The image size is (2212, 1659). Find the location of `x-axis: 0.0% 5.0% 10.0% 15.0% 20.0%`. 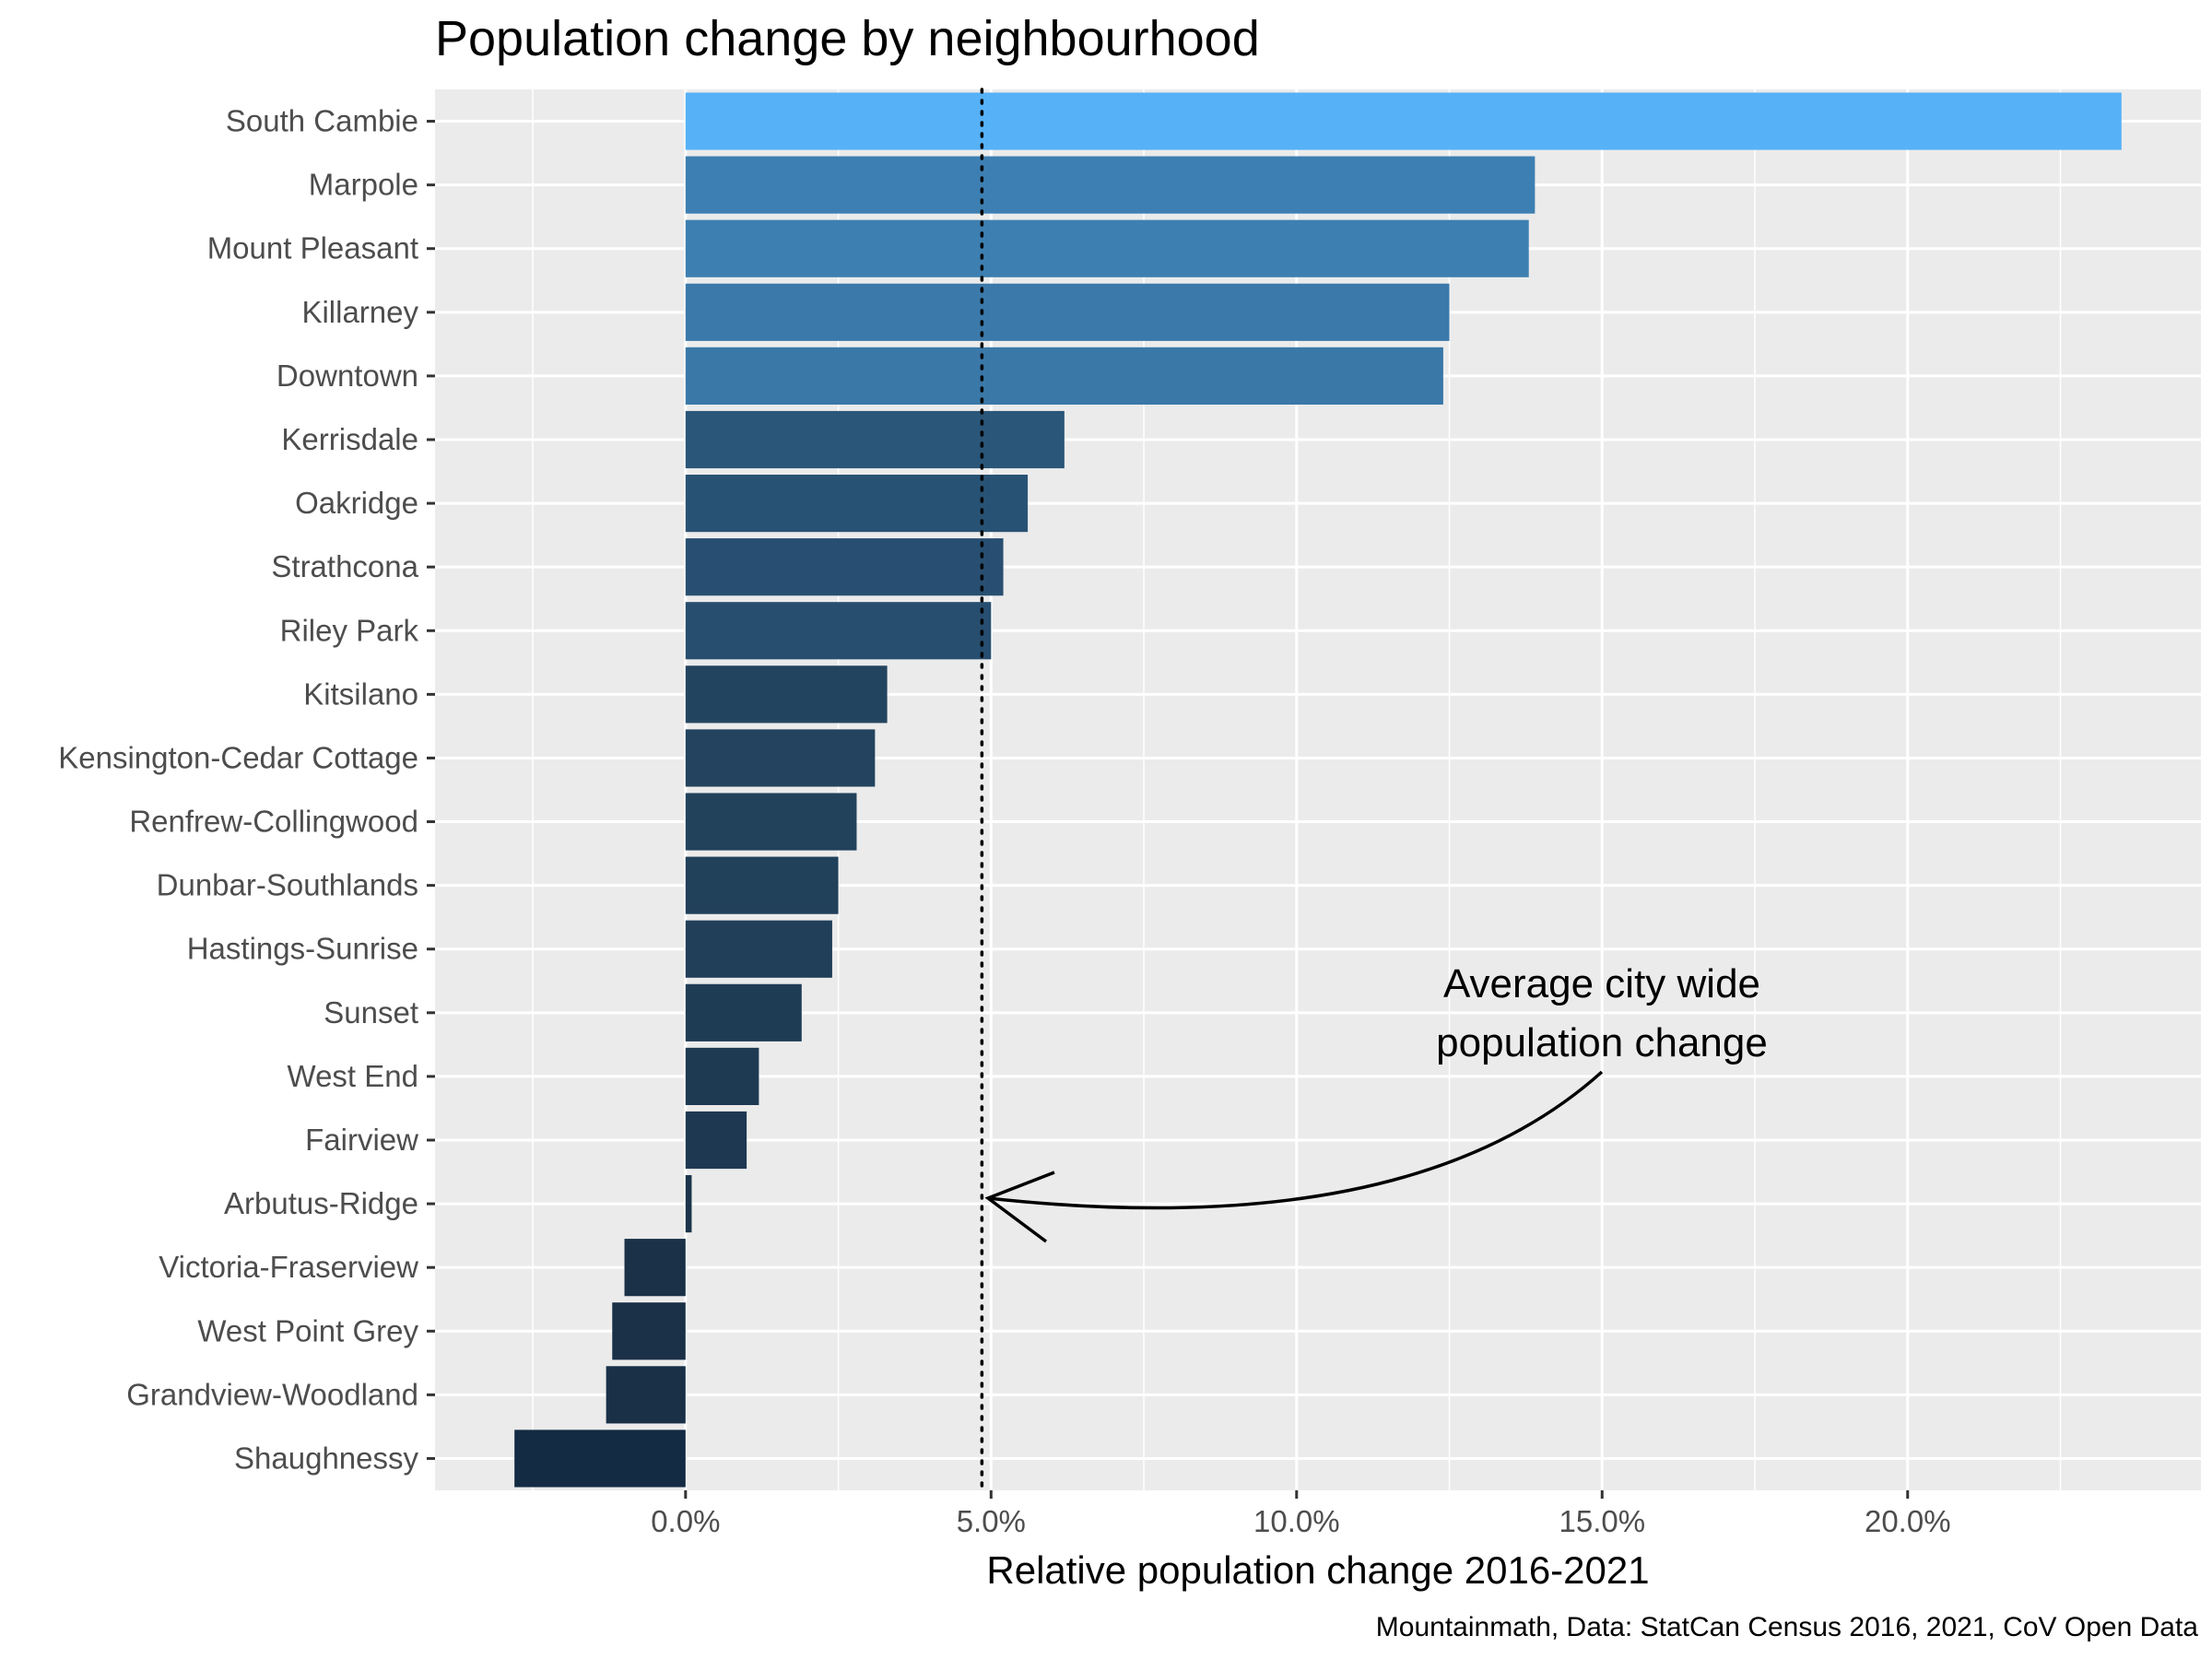

x-axis: 0.0% 5.0% 10.0% 15.0% 20.0% is located at coordinates (1301, 1514).